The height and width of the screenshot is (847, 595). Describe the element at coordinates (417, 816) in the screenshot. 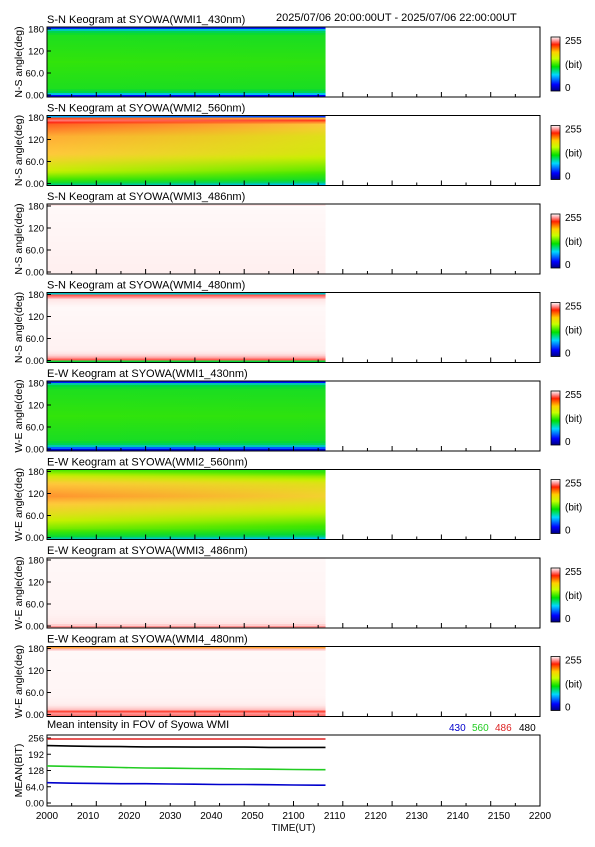

I see `x-tick-label: 2130` at that location.